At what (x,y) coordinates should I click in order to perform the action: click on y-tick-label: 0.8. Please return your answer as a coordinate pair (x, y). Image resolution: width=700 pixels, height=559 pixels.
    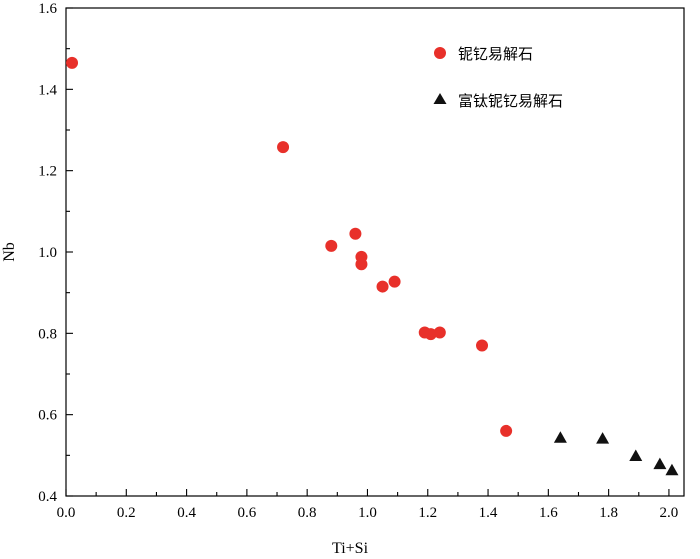
    Looking at the image, I should click on (47, 334).